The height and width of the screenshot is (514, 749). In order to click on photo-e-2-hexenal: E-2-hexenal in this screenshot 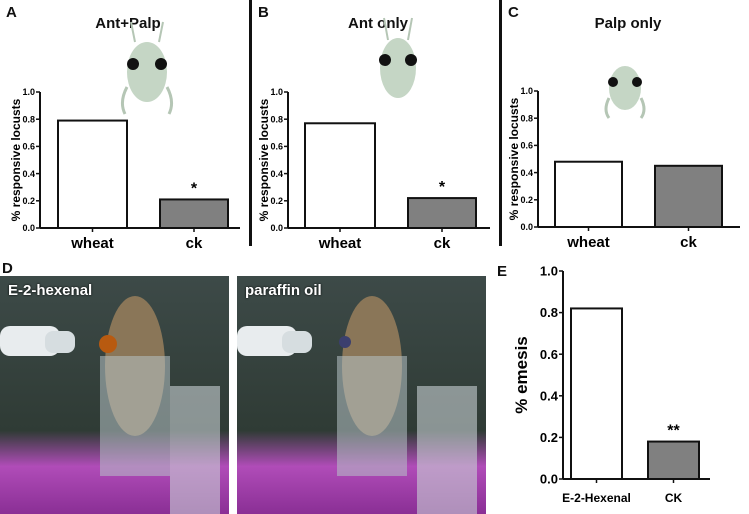, I will do `click(114, 395)`.